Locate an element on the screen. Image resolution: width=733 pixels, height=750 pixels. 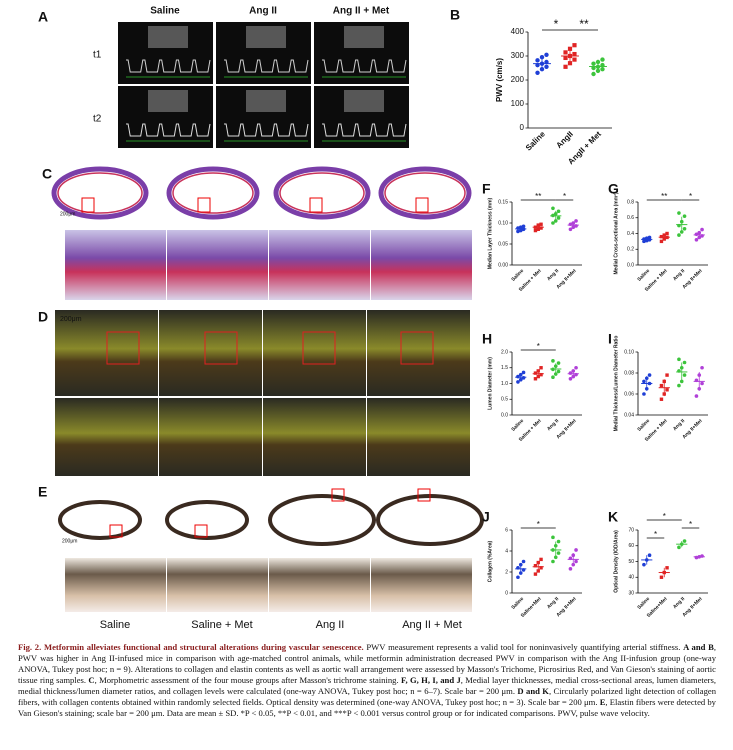
y-tick-label: 0.6 is located at coordinates (630, 218).